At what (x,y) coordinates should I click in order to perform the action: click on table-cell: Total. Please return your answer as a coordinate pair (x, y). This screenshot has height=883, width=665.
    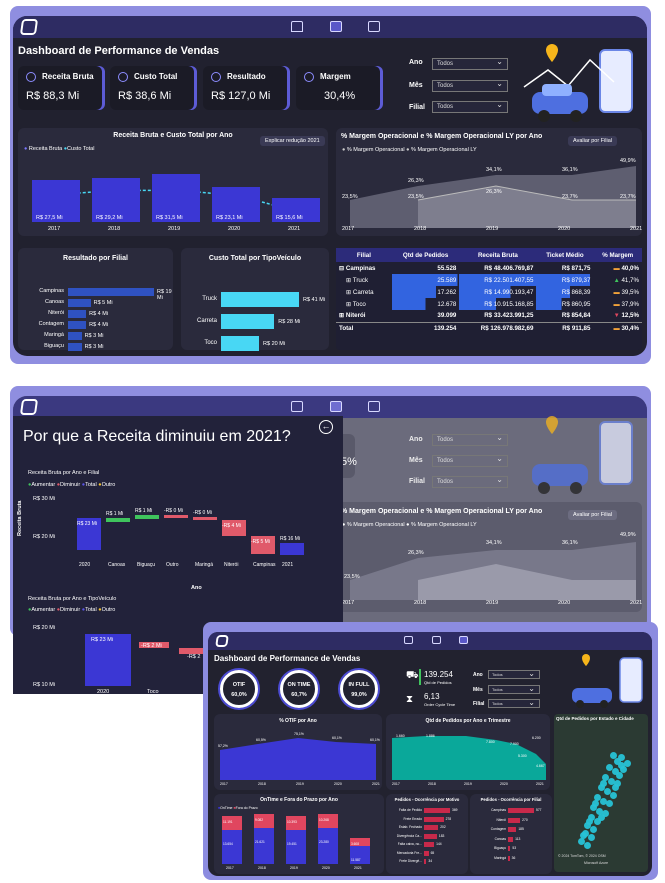
    Looking at the image, I should click on (364, 328).